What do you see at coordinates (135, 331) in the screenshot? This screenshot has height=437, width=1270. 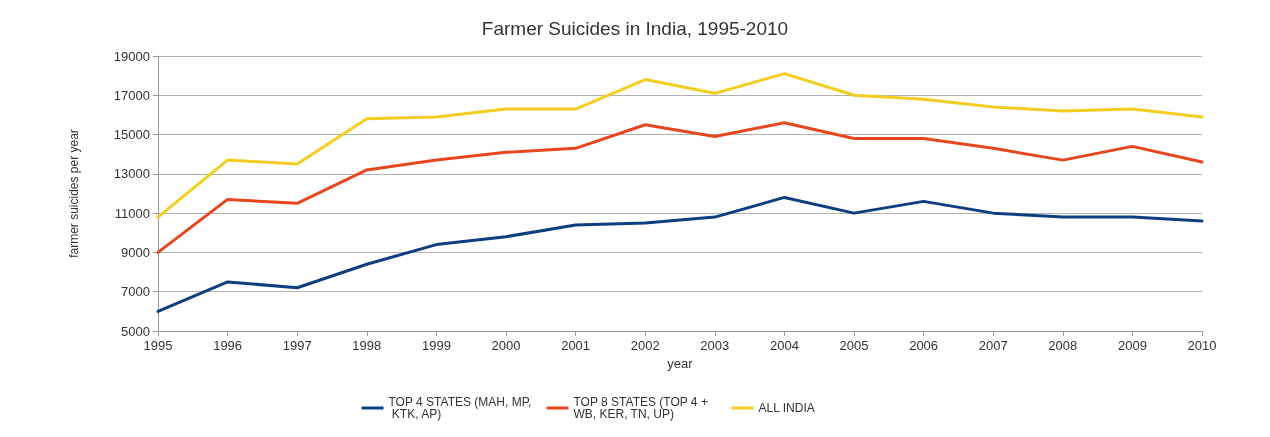 I see `y-tick-label: 5000` at bounding box center [135, 331].